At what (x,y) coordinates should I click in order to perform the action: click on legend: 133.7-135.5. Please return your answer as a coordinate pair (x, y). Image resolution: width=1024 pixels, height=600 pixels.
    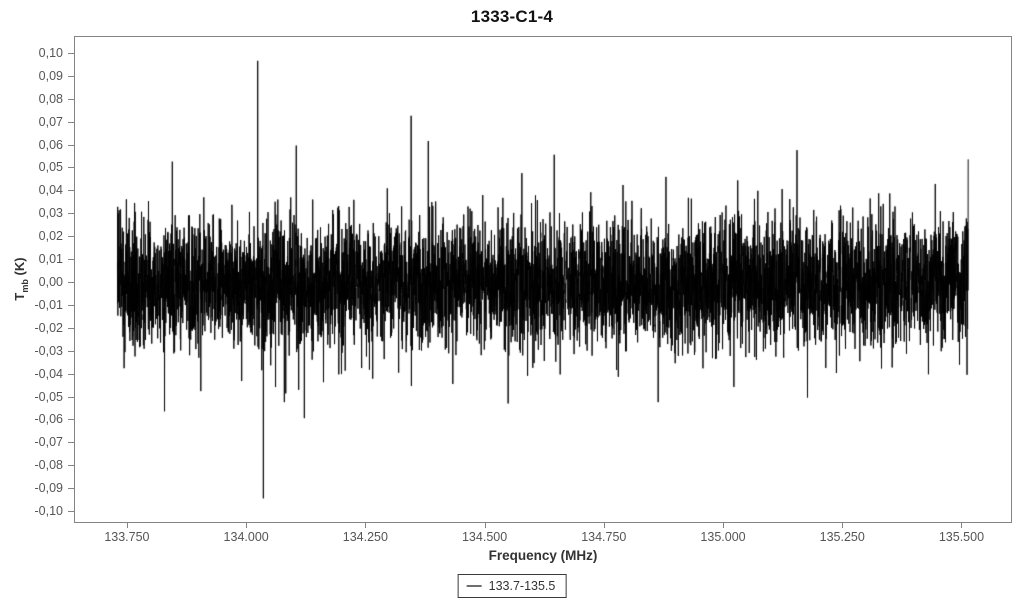
    Looking at the image, I should click on (512, 586).